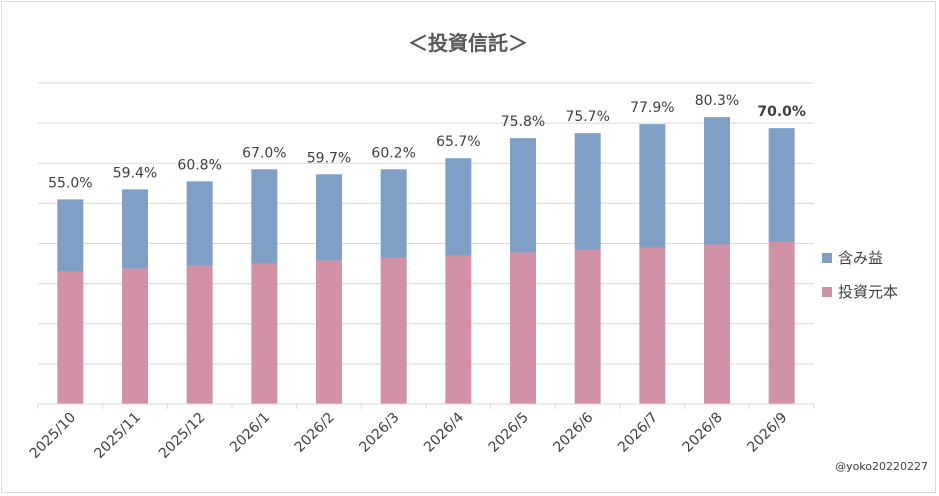 The image size is (939, 496). I want to click on x-tick-label: 2026/3, so click(379, 433).